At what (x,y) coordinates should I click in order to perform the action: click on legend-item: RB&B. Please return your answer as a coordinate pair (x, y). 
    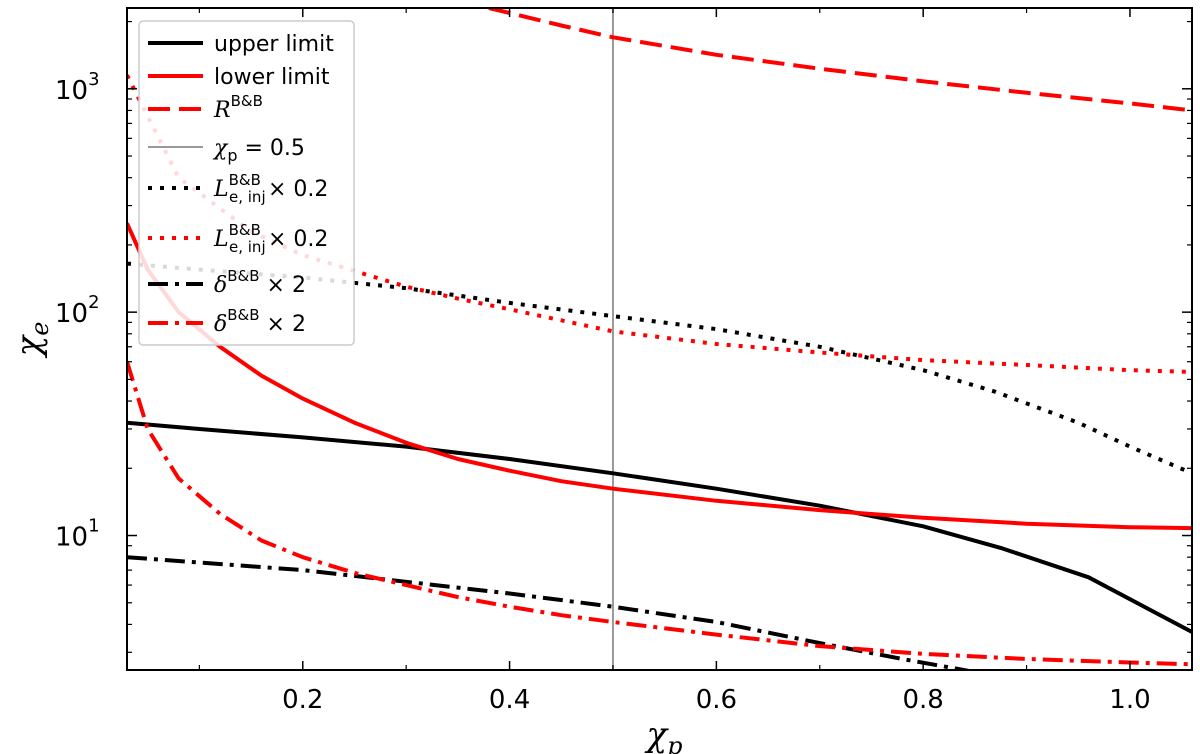
    Looking at the image, I should click on (205, 107).